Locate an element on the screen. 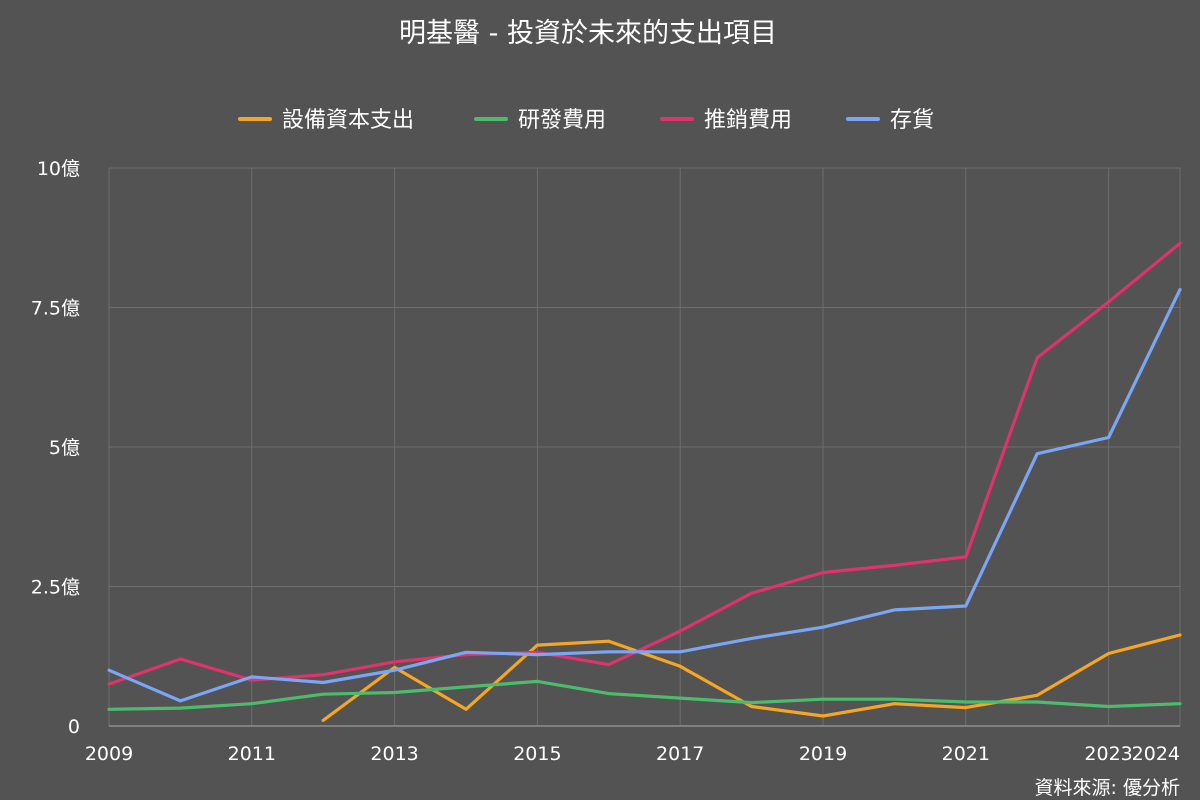 This screenshot has width=1200, height=800. x-tick-label-7: 2023 is located at coordinates (1108, 754).